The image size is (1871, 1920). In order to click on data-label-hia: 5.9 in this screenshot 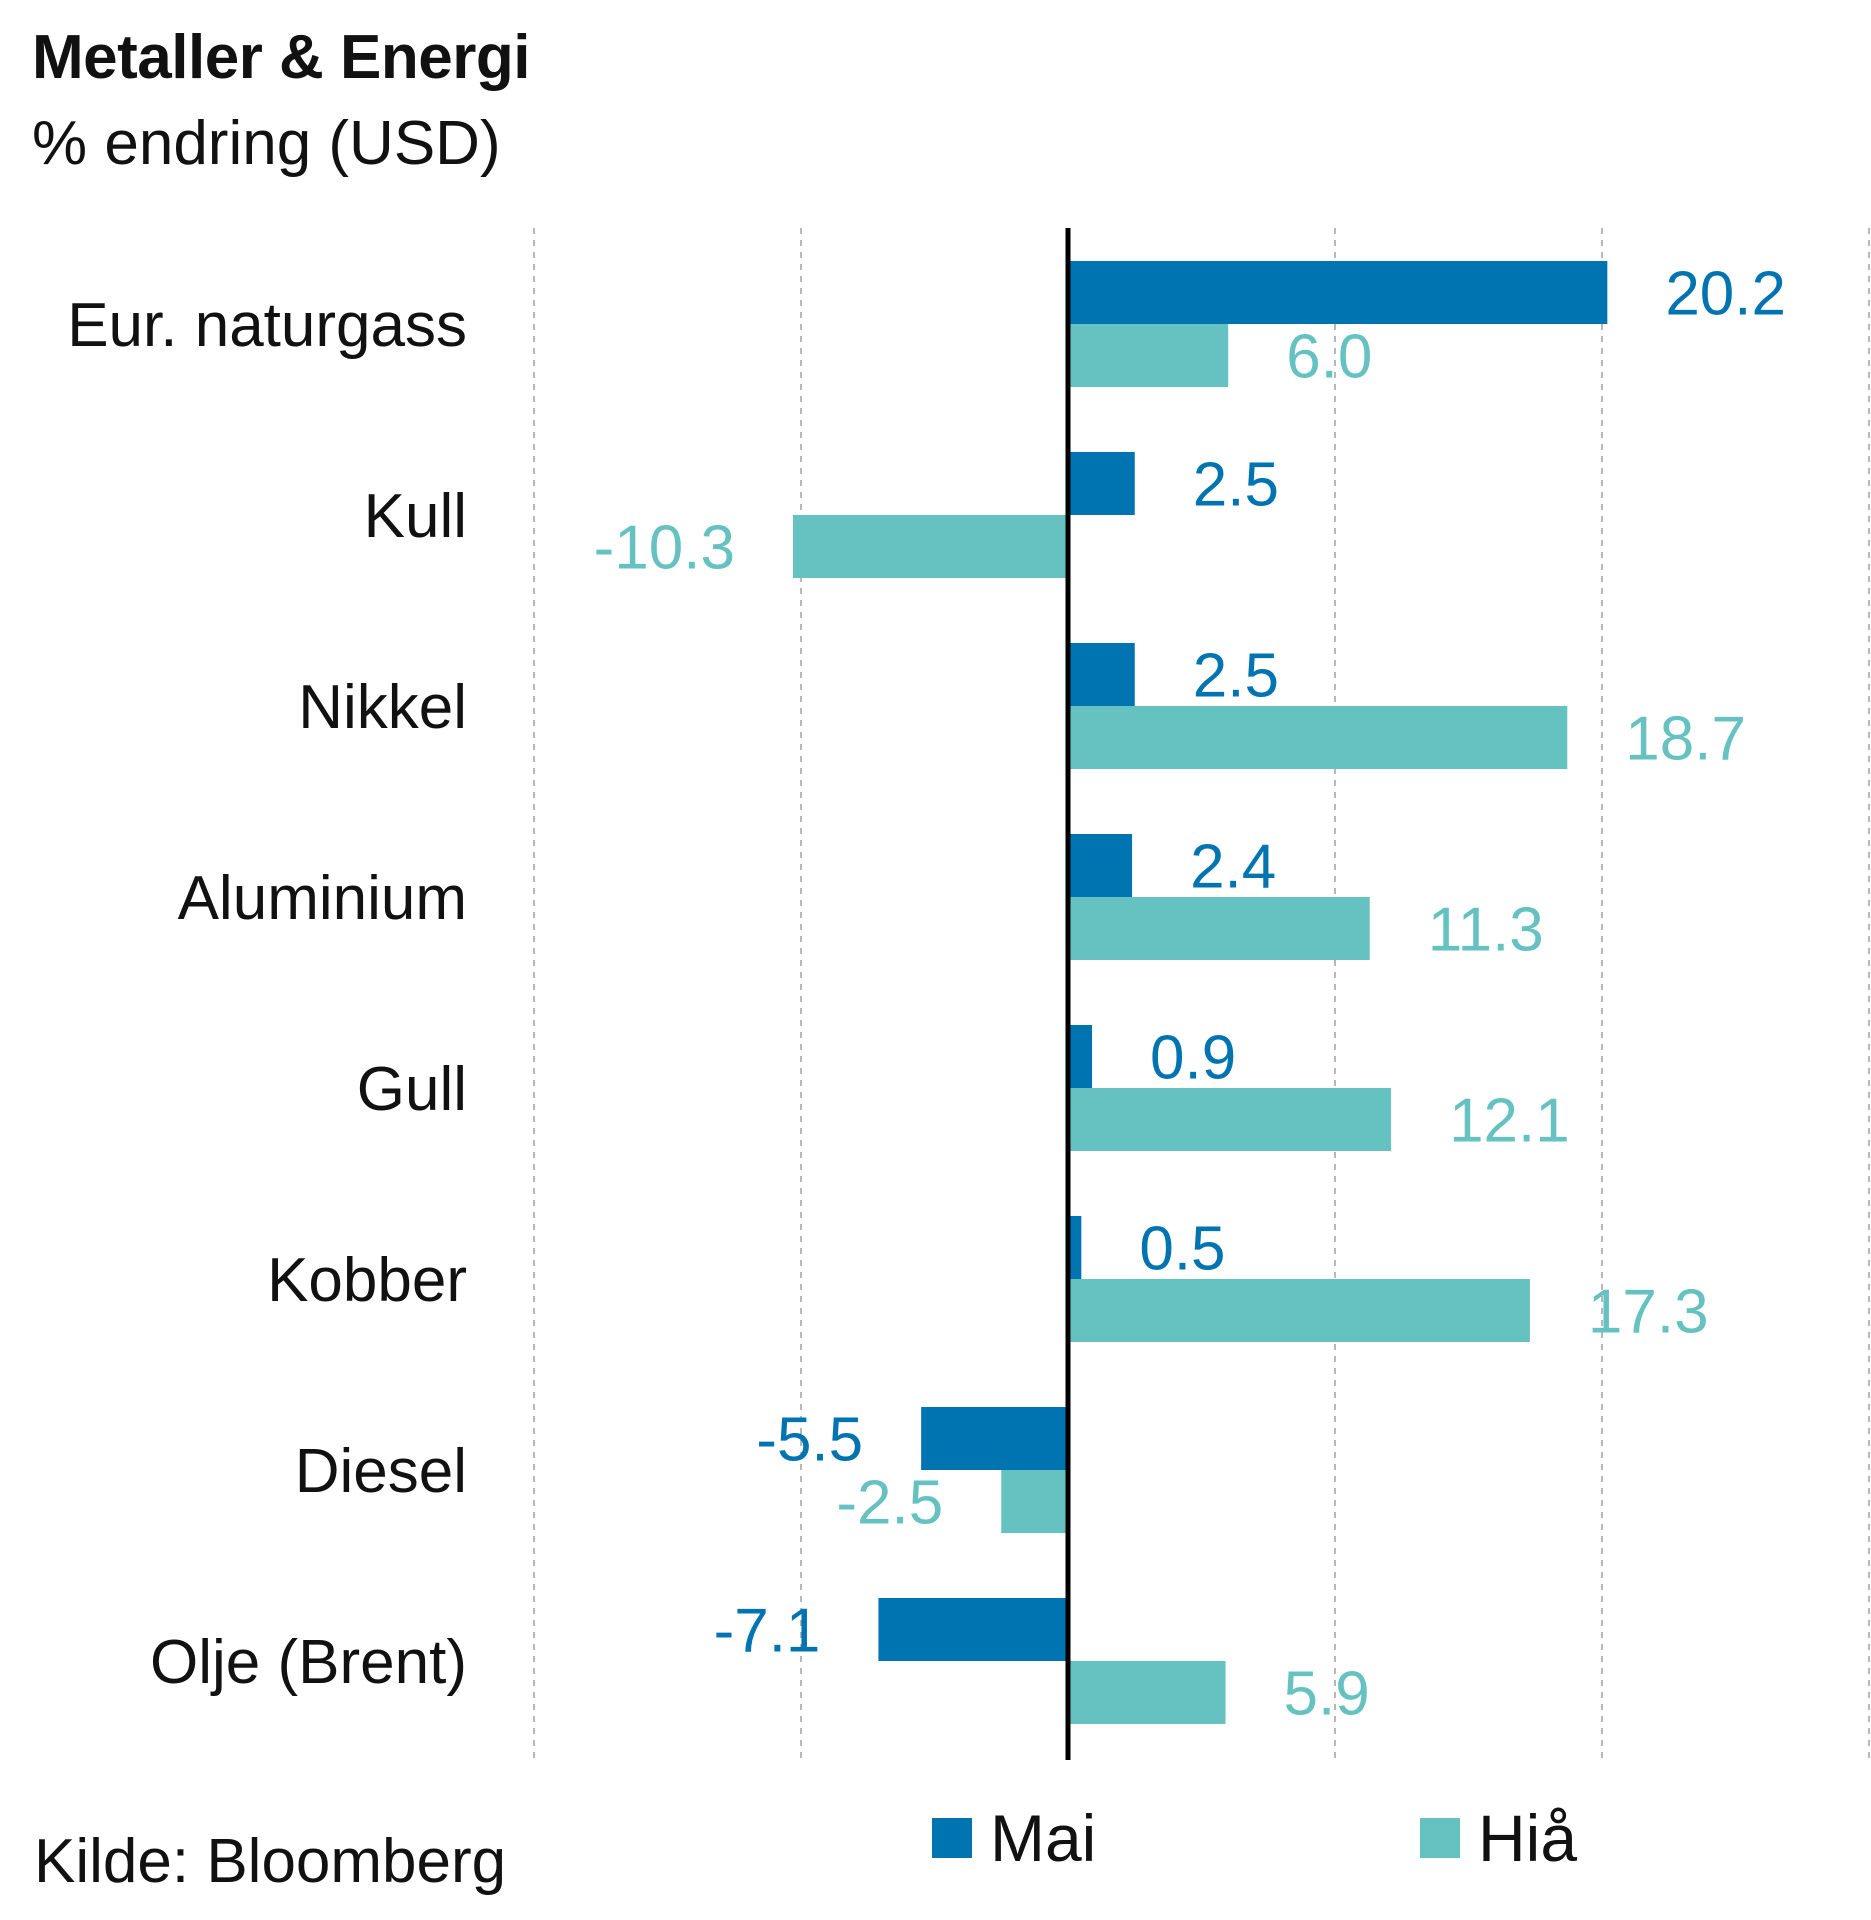, I will do `click(1327, 1694)`.